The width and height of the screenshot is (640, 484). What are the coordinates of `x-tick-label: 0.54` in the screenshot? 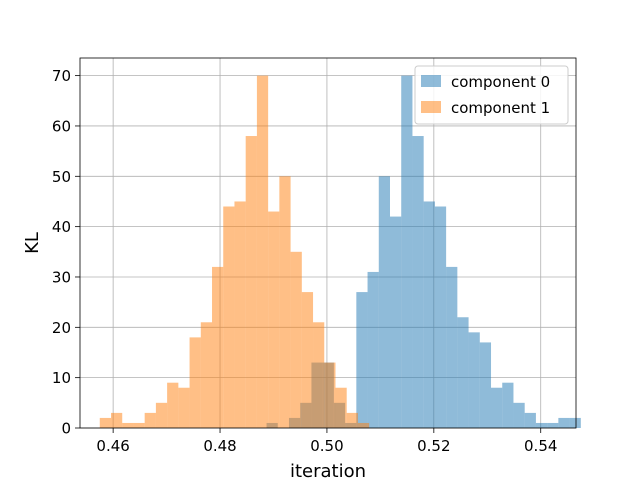 It's located at (540, 446).